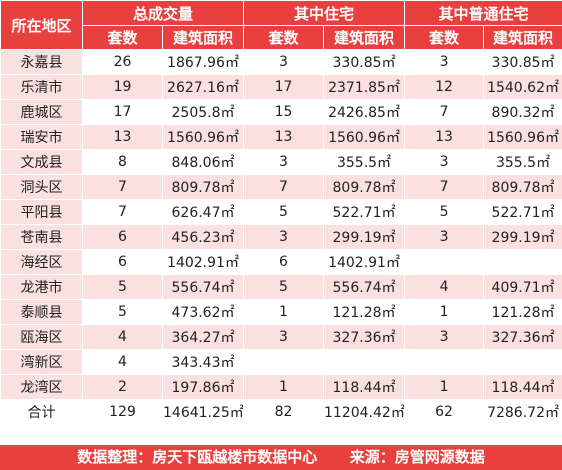 This screenshot has width=562, height=470. What do you see at coordinates (41, 112) in the screenshot?
I see `region-cell: 鹿城区` at bounding box center [41, 112].